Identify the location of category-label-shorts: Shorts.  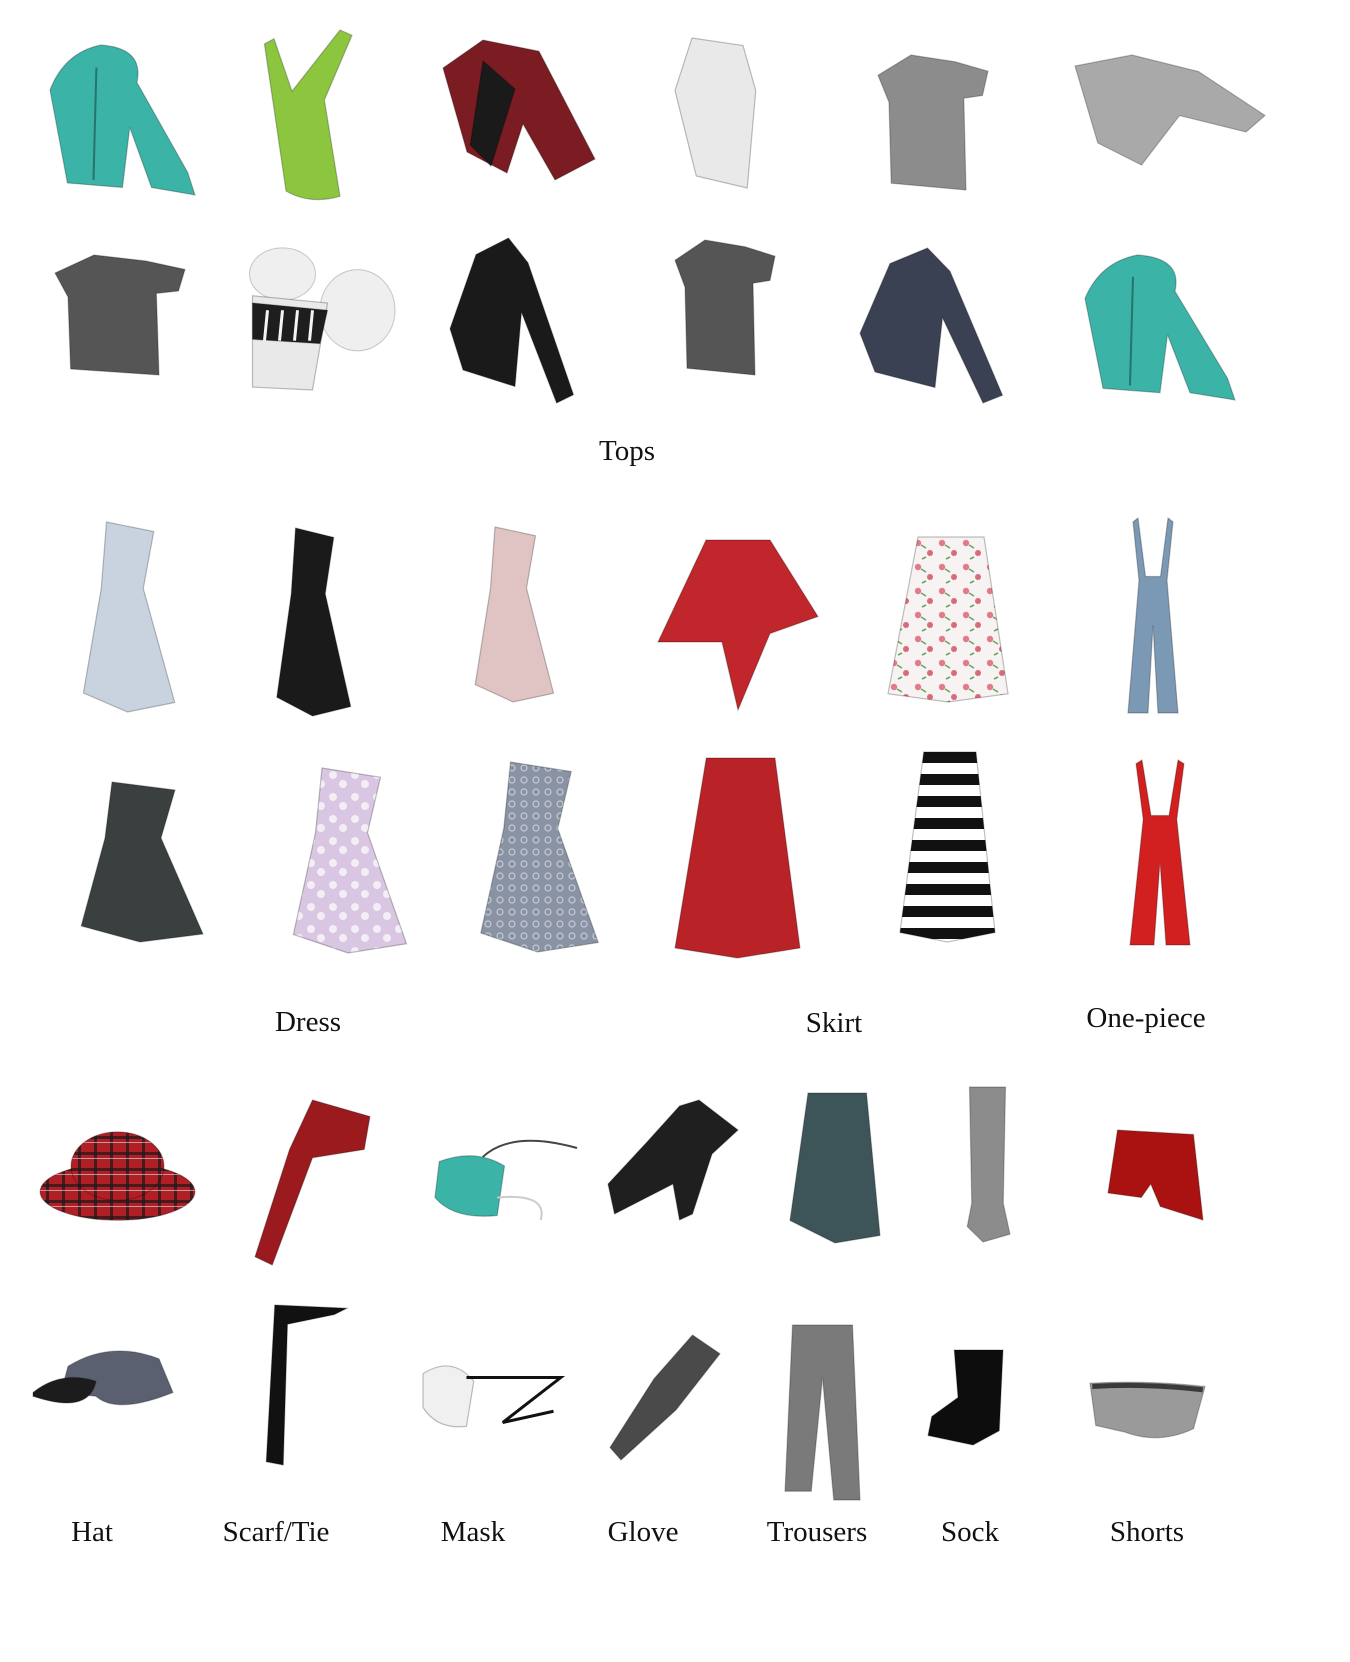
(1147, 1532).